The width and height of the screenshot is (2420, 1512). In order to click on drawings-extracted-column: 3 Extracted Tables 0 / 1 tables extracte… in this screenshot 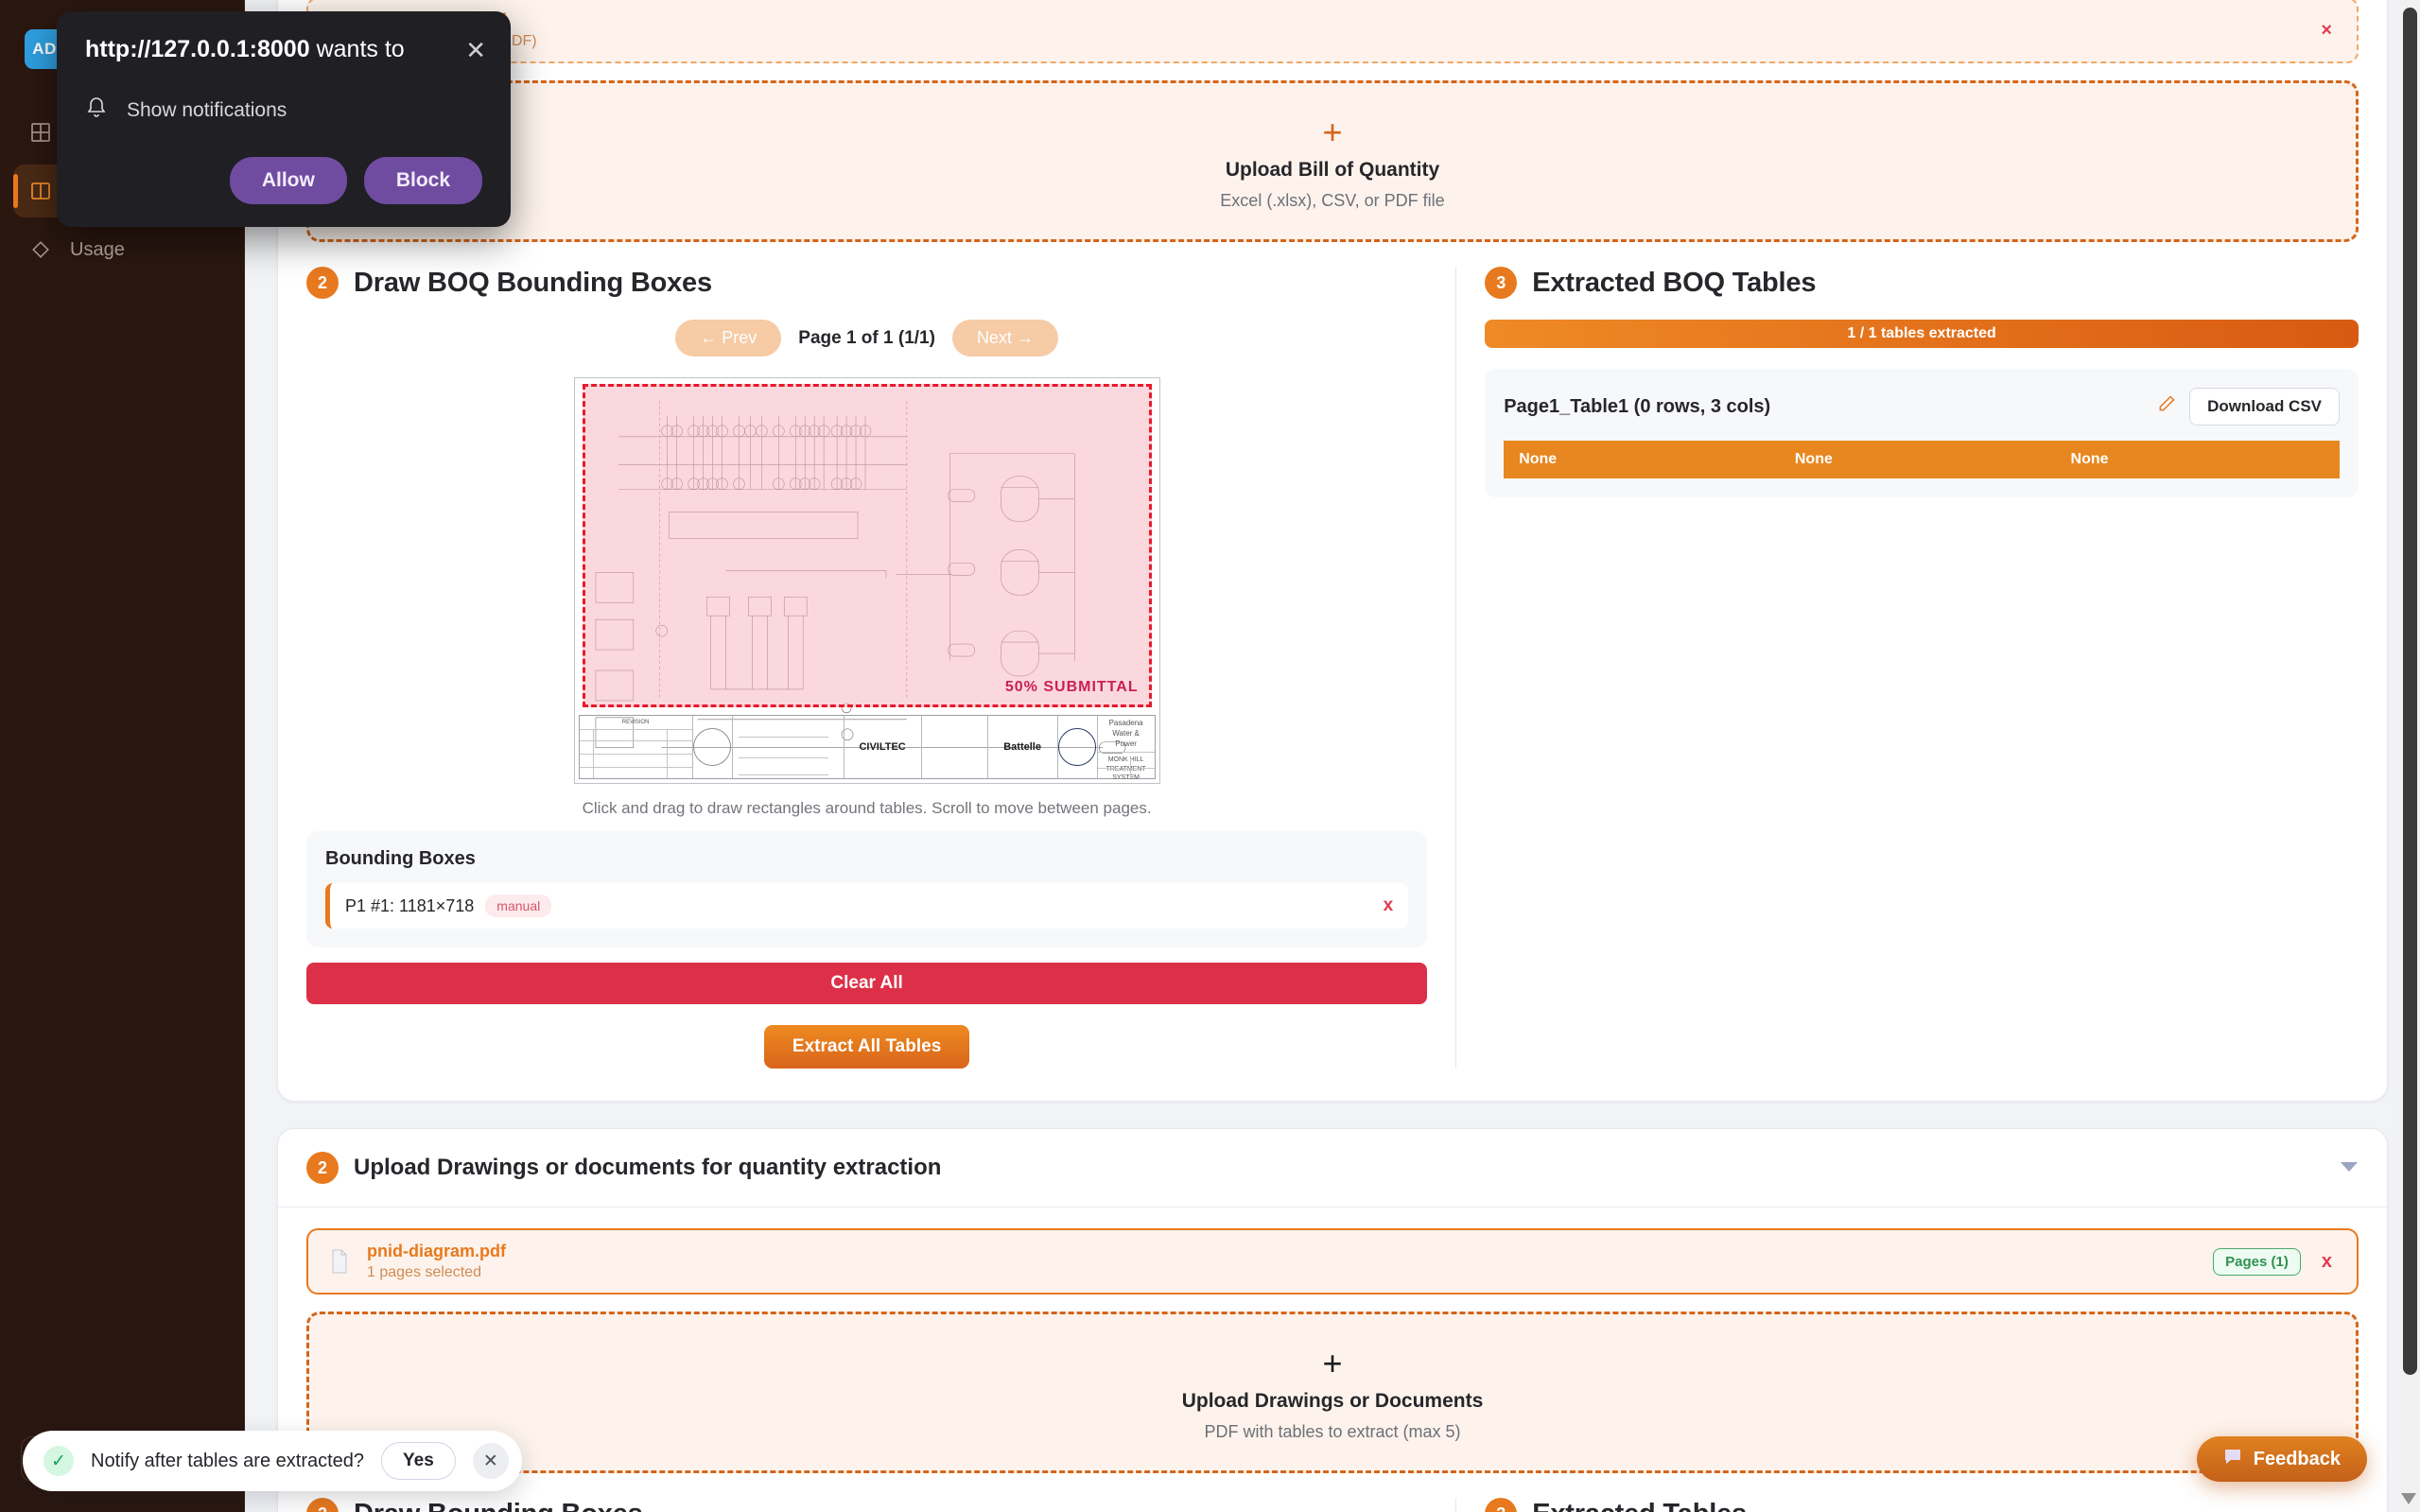, I will do `click(1907, 1505)`.